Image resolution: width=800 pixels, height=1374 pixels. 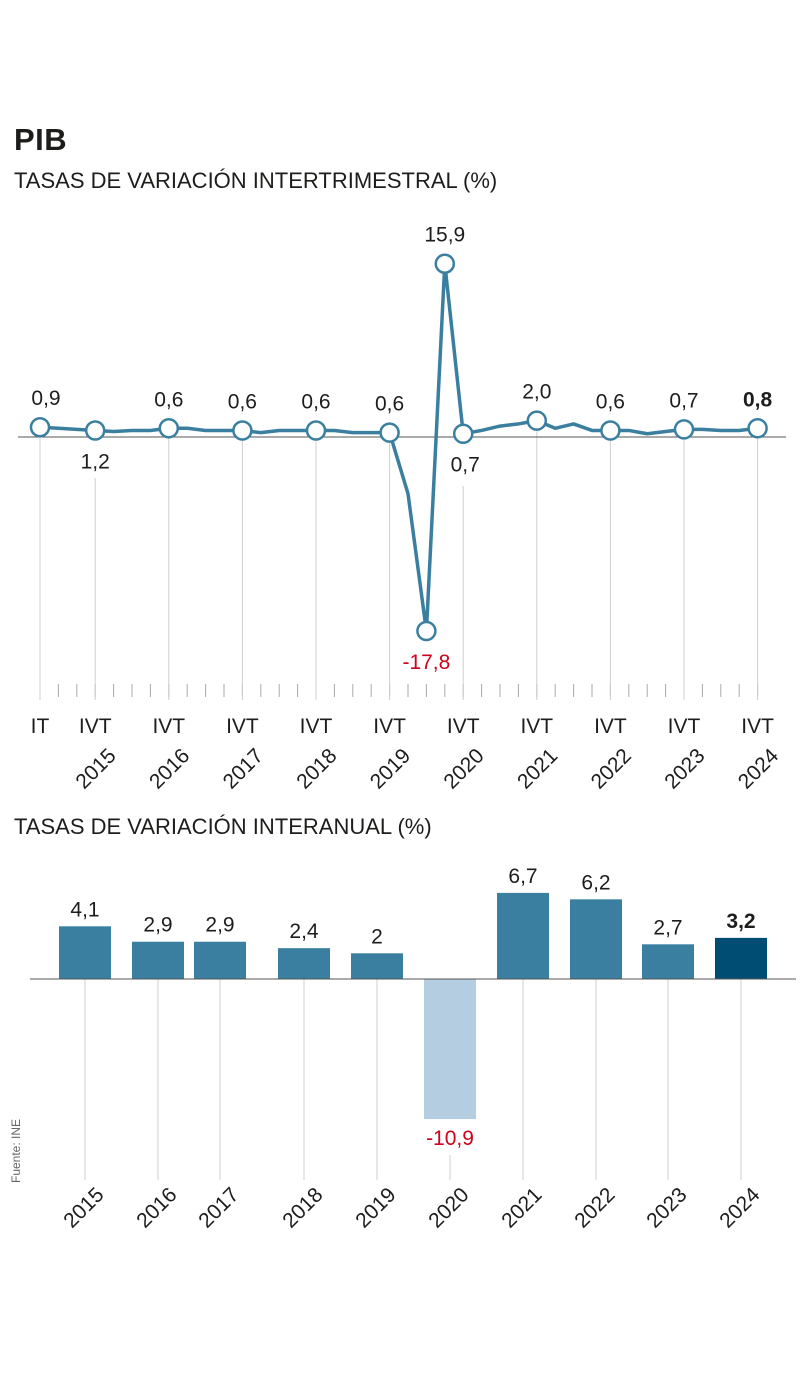 What do you see at coordinates (444, 235) in the screenshot?
I see `data-label: 15,9` at bounding box center [444, 235].